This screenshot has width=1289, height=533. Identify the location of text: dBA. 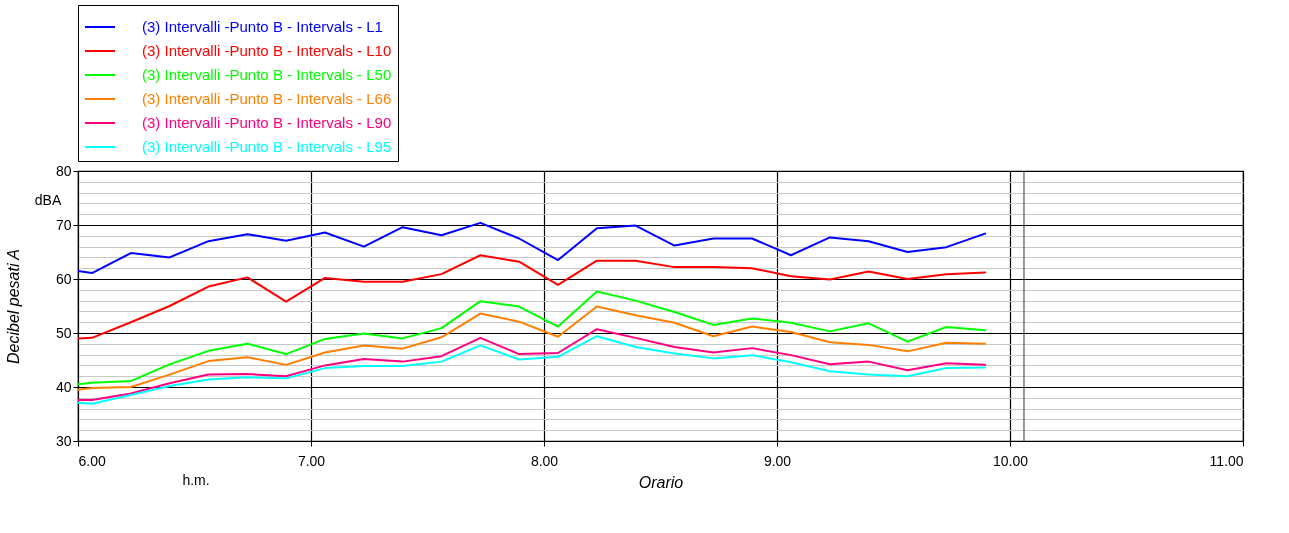
(48, 200).